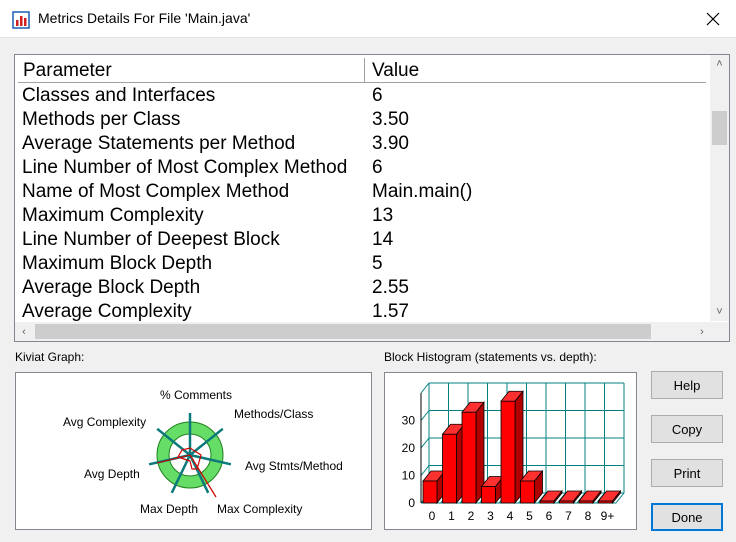 The height and width of the screenshot is (542, 736). I want to click on table-row: Maximum Block Depth 5, so click(362, 264).